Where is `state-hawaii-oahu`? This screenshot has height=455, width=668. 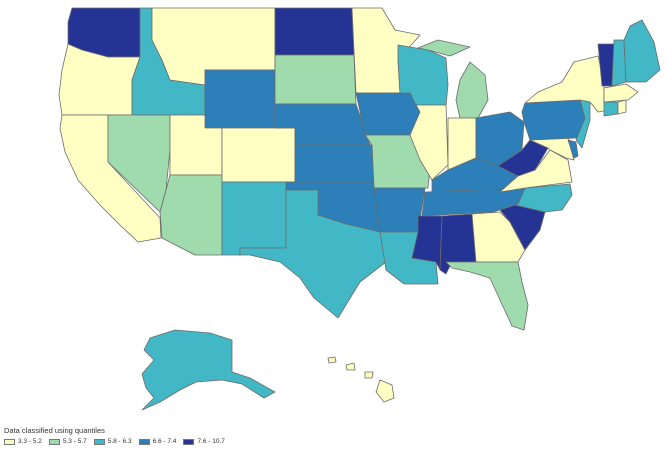
state-hawaii-oahu is located at coordinates (350, 366).